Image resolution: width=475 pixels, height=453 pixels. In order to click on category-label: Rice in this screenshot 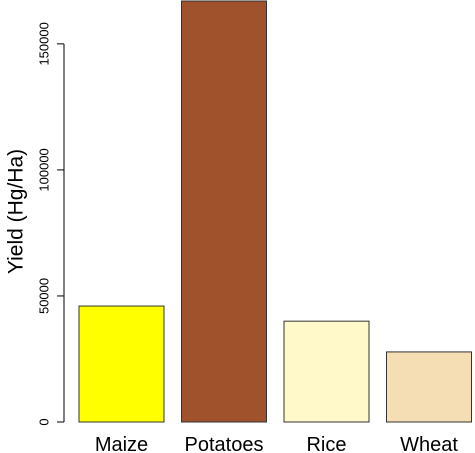, I will do `click(326, 443)`.